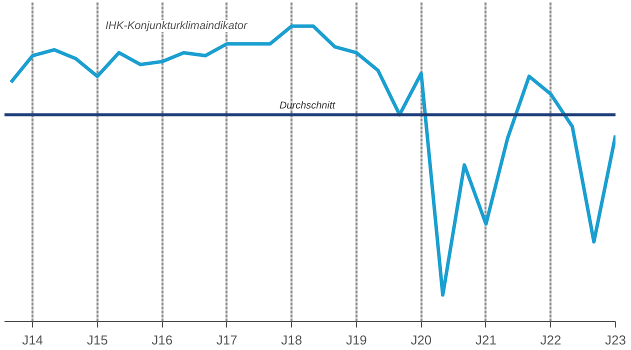  Describe the element at coordinates (227, 340) in the screenshot. I see `x-tick-label: J17` at that location.